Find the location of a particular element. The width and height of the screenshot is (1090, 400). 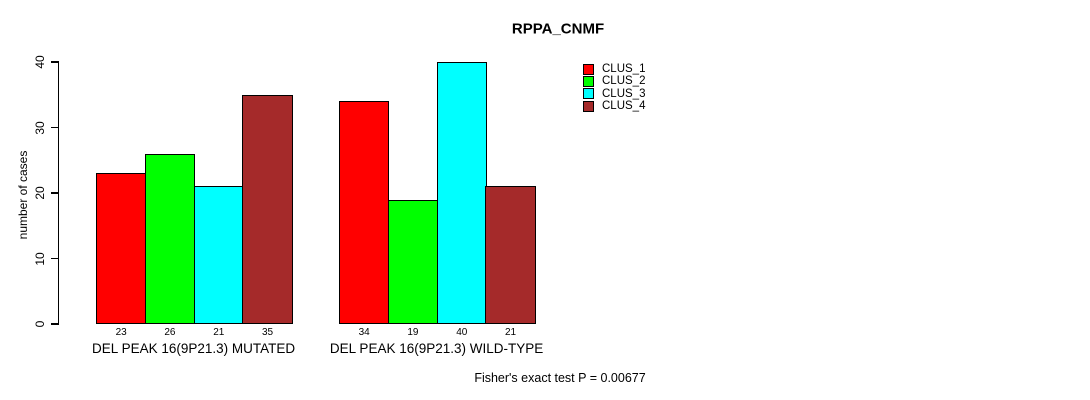

bar-value-label: 26 is located at coordinates (170, 332).